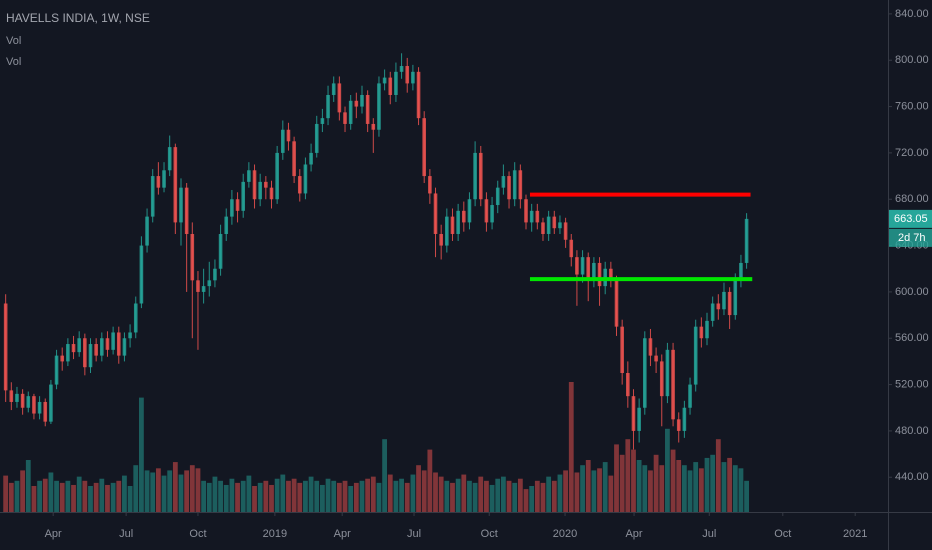 This screenshot has height=550, width=932. Describe the element at coordinates (912, 199) in the screenshot. I see `y-tick-label: 680.00` at that location.